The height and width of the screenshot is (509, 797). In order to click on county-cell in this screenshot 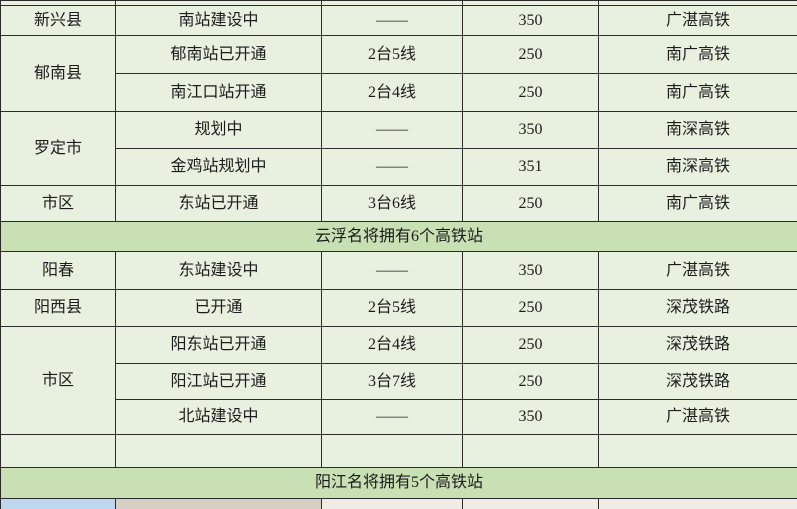, I will do `click(58, 451)`.